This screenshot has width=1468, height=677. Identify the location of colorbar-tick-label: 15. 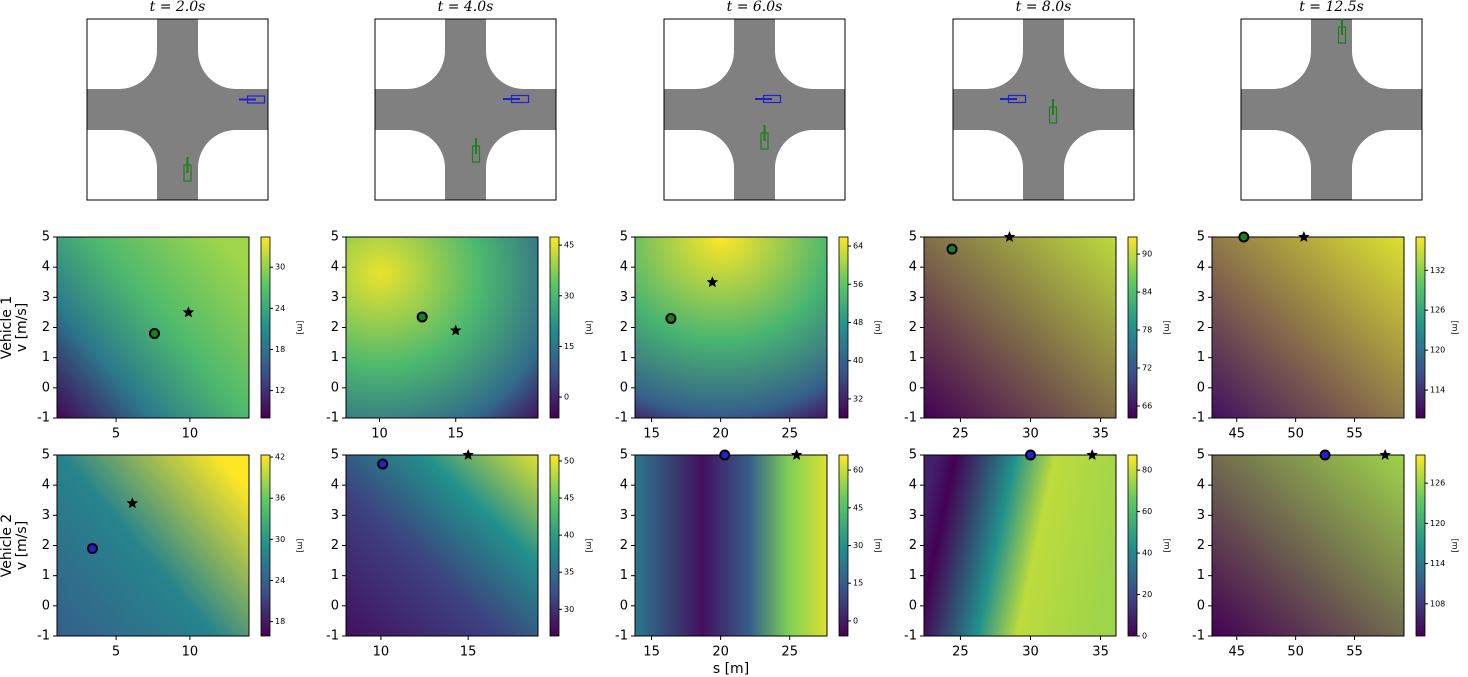
(569, 346).